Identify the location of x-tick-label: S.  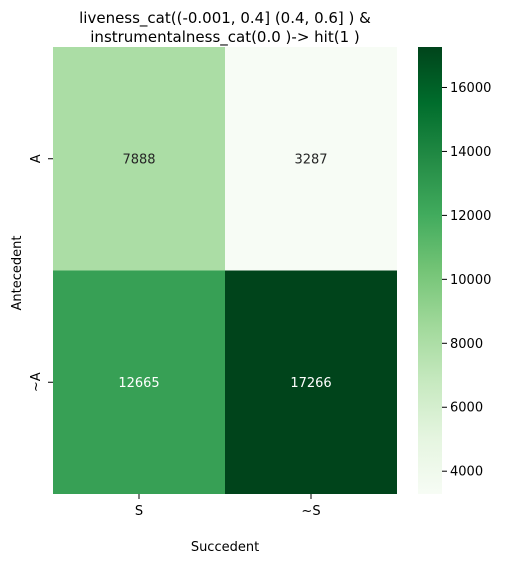
(139, 511).